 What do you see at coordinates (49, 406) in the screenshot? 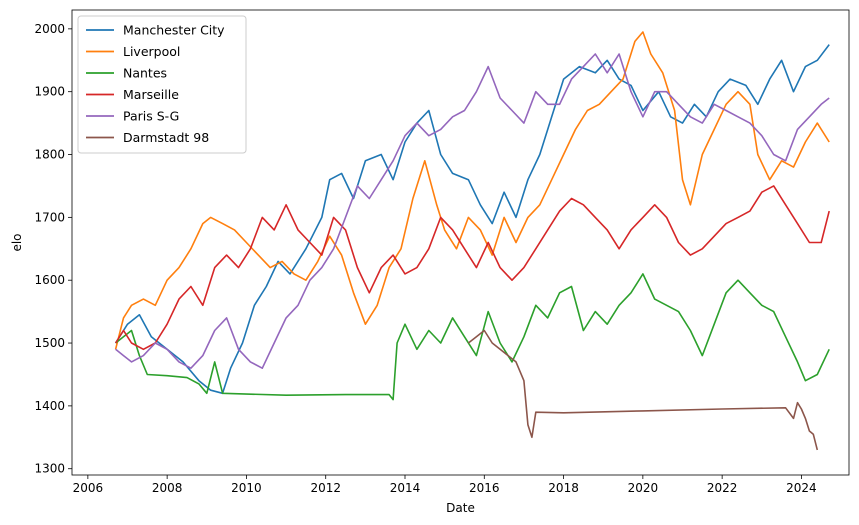
I see `y-tick-label: 1400` at bounding box center [49, 406].